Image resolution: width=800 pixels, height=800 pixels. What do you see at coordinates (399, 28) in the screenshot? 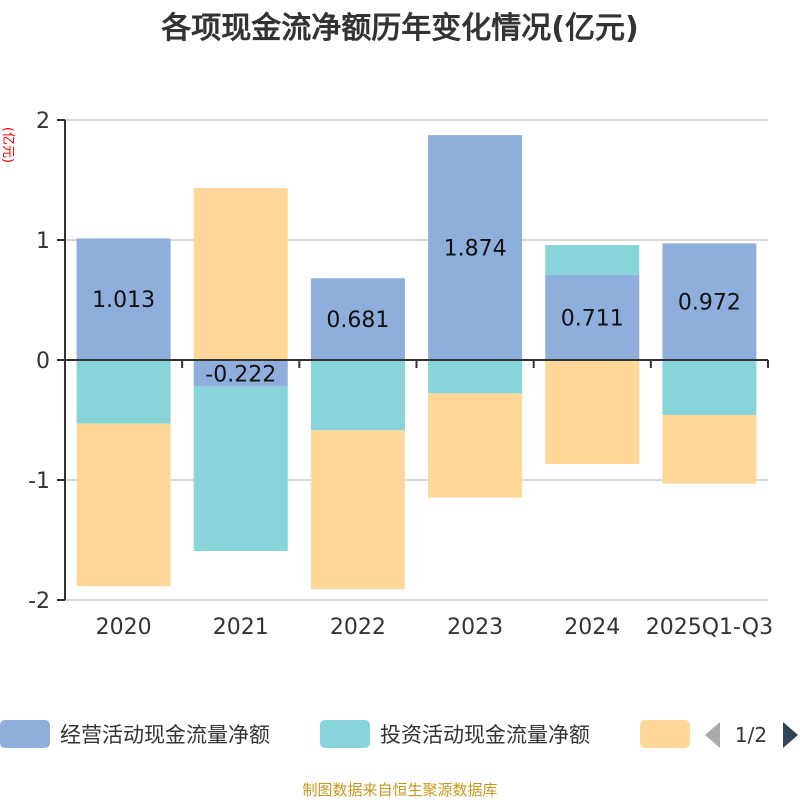
I see `chart-title: 各项现金流净额历年变化情况(亿元)` at bounding box center [399, 28].